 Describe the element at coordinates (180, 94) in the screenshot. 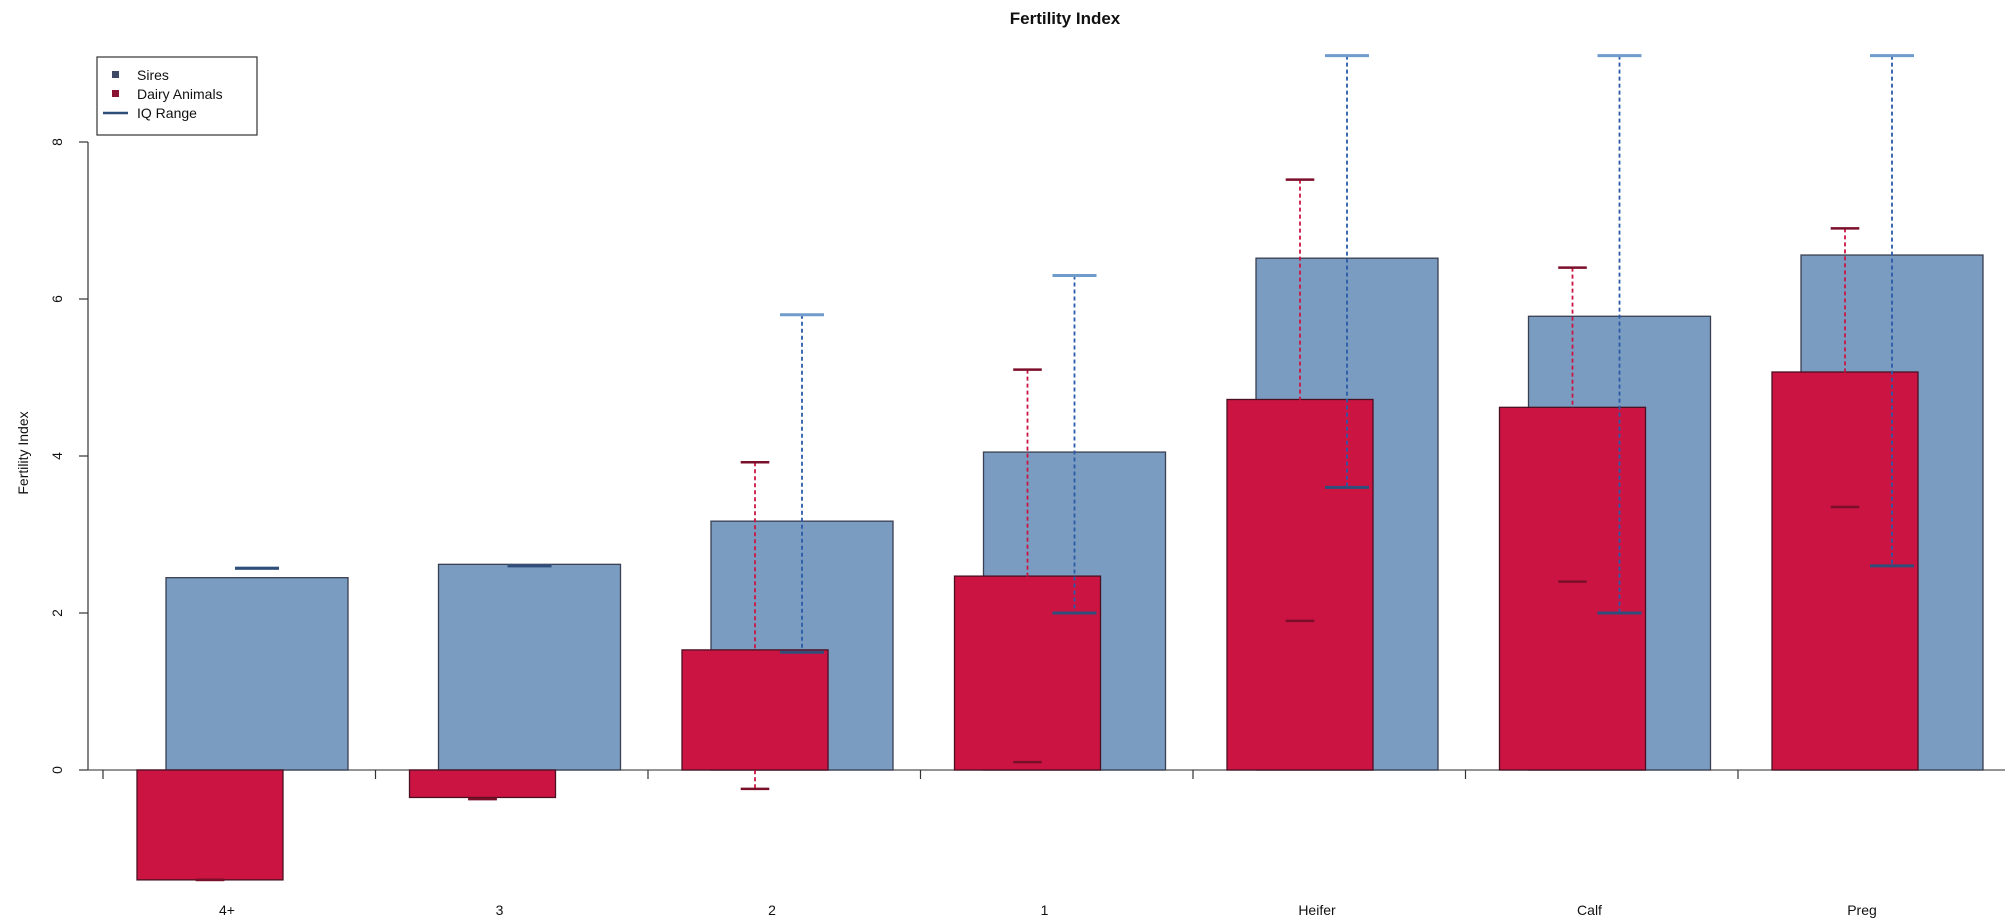

I see `legend-label: Dairy Animals` at that location.